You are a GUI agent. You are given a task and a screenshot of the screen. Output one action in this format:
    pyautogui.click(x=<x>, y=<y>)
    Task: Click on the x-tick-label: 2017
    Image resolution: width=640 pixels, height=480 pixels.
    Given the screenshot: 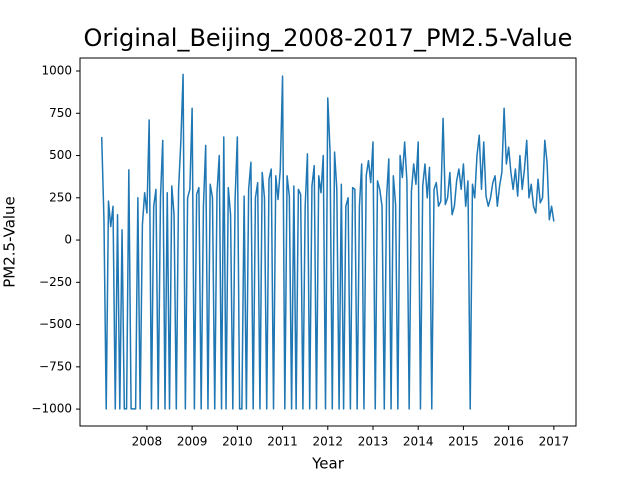 What is the action you would take?
    pyautogui.click(x=554, y=442)
    